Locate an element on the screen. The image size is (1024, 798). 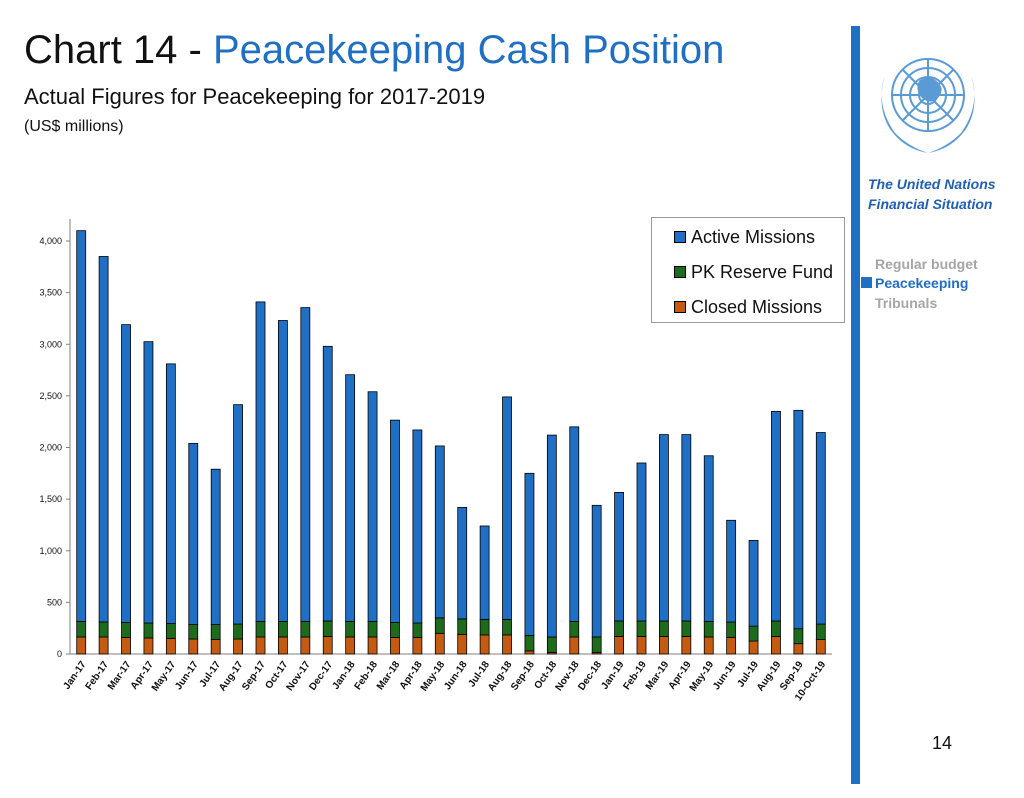
legend-item-active: Active Missions is located at coordinates (744, 237).